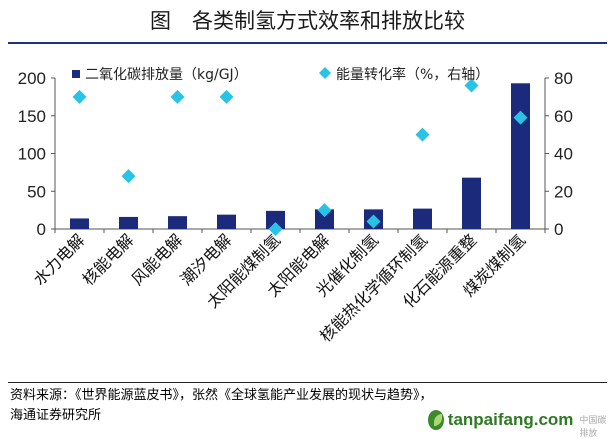 The width and height of the screenshot is (615, 439). What do you see at coordinates (108, 259) in the screenshot?
I see `category-label: 核能电解` at bounding box center [108, 259].